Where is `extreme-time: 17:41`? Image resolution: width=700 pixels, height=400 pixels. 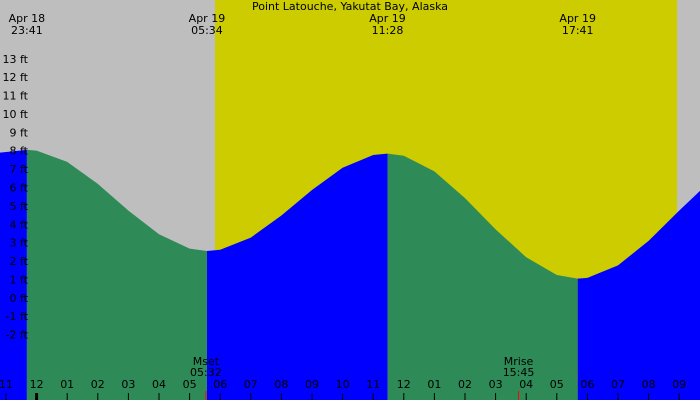
extreme-time: 17:41 is located at coordinates (578, 30).